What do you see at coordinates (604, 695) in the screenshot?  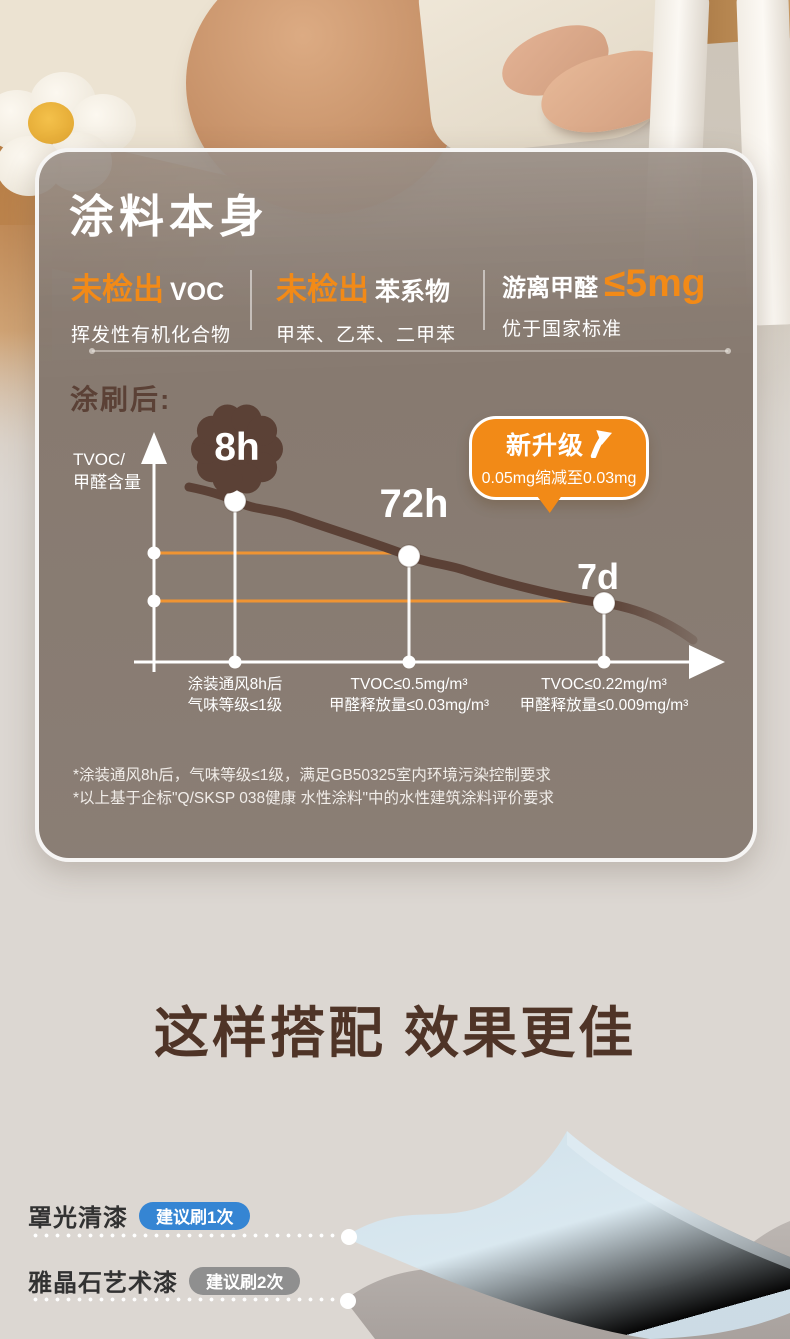 I see `axis-label-7d: TVOC≤0.22mg/m³ 甲醛释放量≤0.009mg/m³` at bounding box center [604, 695].